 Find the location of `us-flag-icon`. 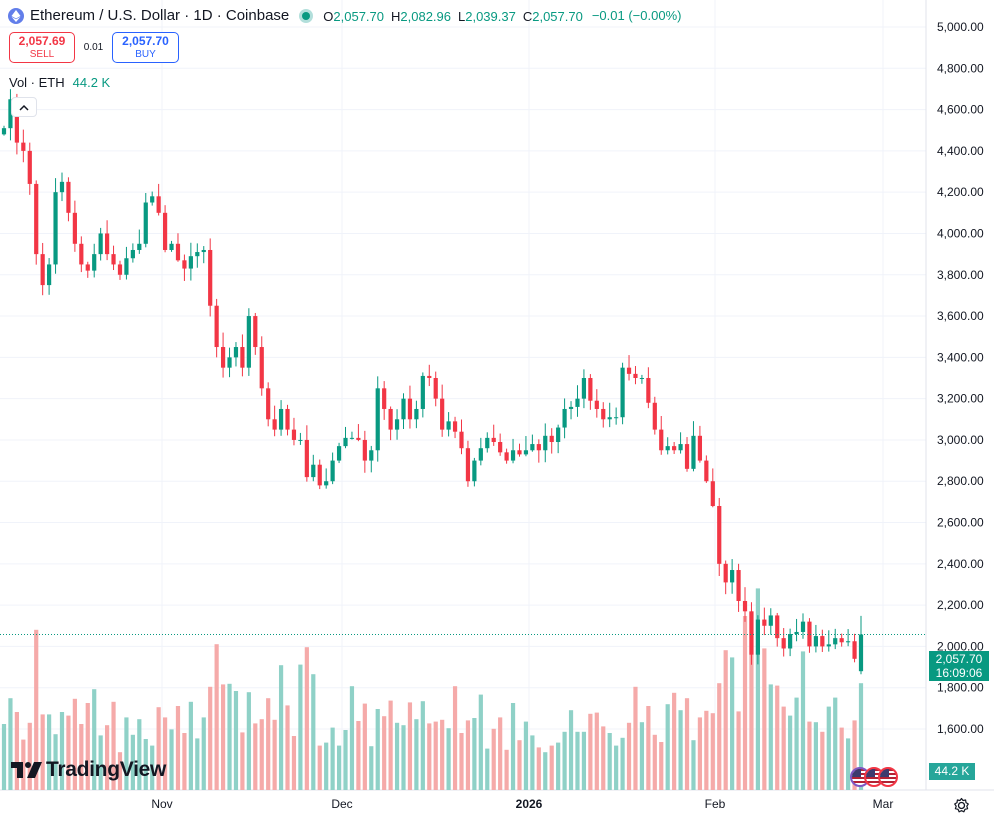

us-flag-icon is located at coordinates (888, 777).